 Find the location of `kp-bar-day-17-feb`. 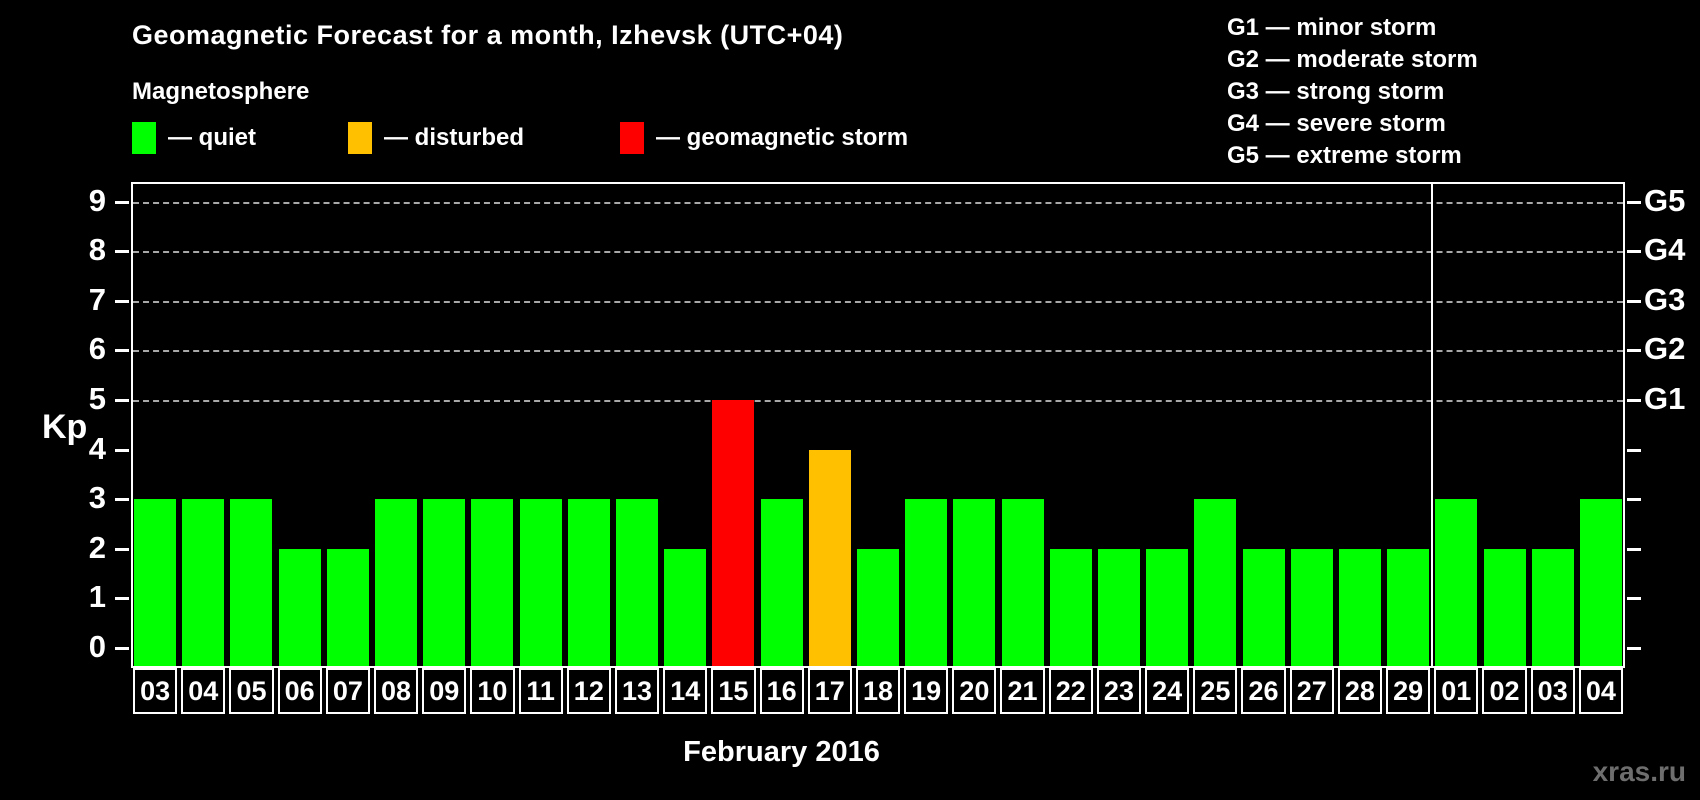

kp-bar-day-17-feb is located at coordinates (829, 557).